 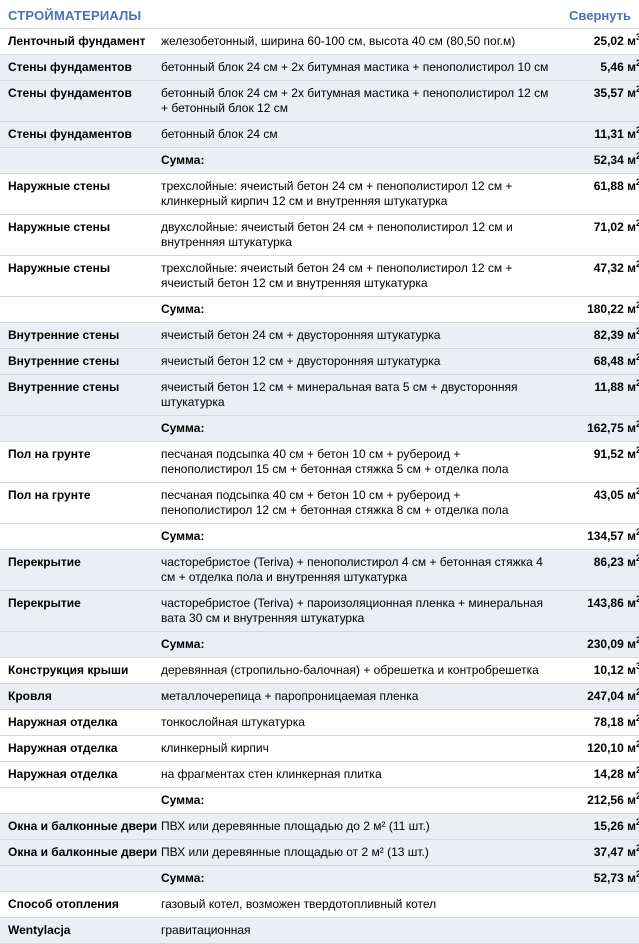 What do you see at coordinates (360, 930) in the screenshot?
I see `row-description: гравитационная` at bounding box center [360, 930].